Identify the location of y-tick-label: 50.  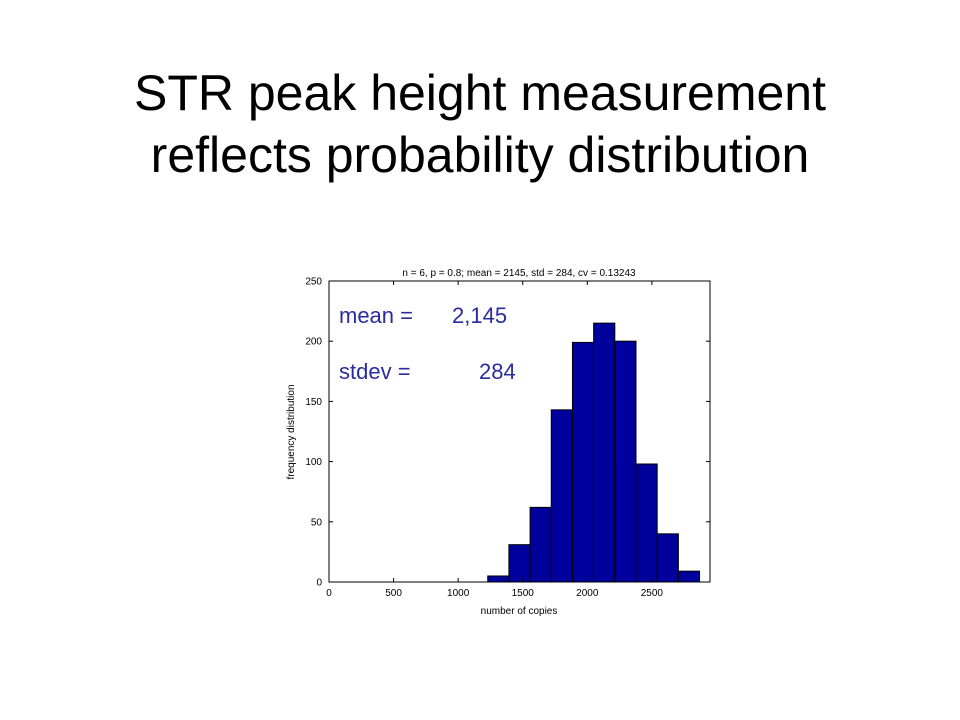
(317, 522).